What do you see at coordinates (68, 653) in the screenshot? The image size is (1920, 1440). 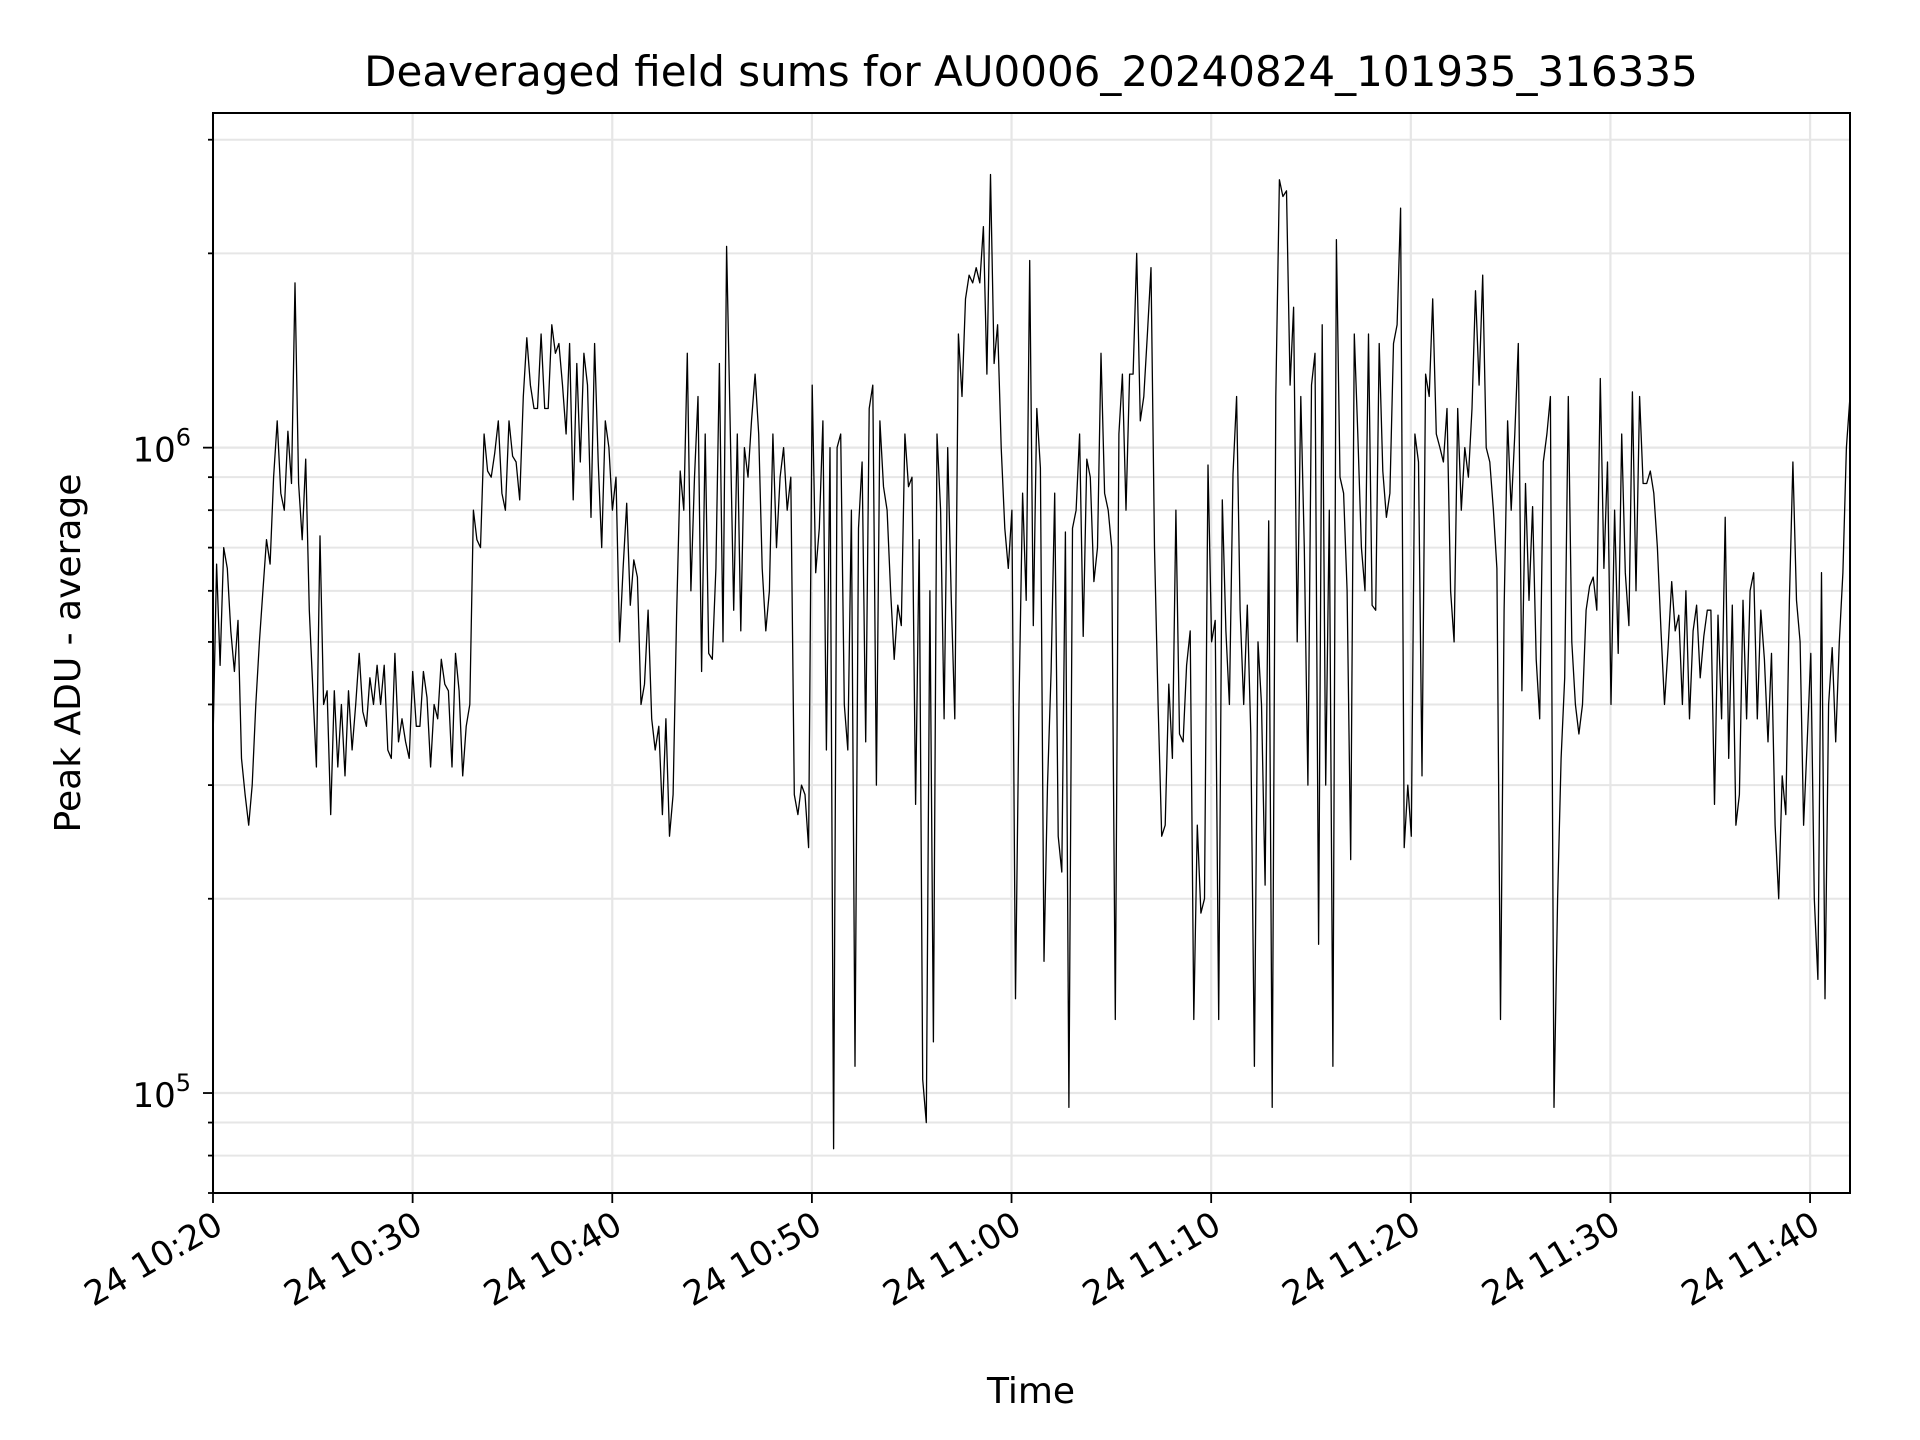 I see `y-axis-label: Peak ADU - average` at bounding box center [68, 653].